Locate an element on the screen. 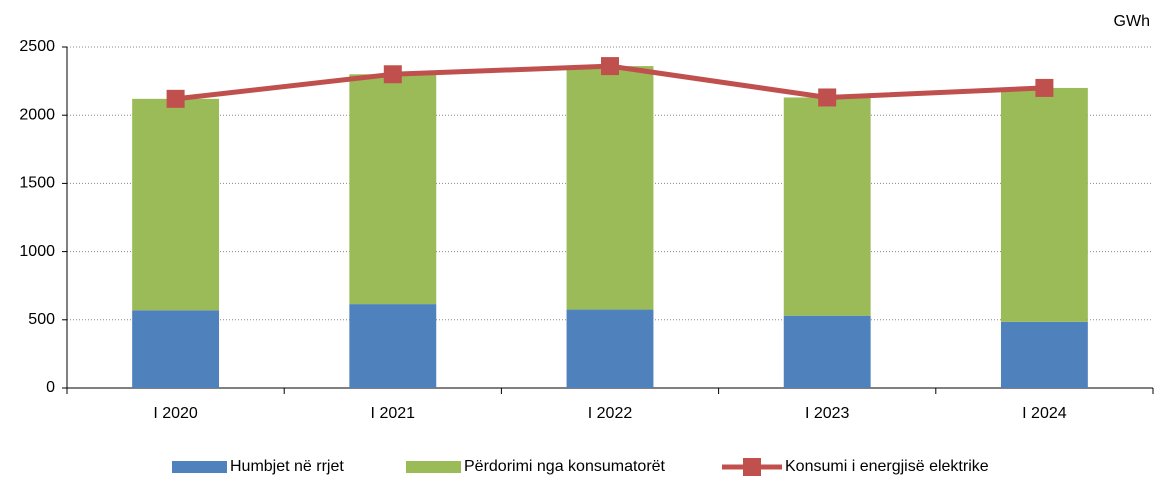 This screenshot has width=1158, height=488. y-tick-label: 0 is located at coordinates (50, 387).